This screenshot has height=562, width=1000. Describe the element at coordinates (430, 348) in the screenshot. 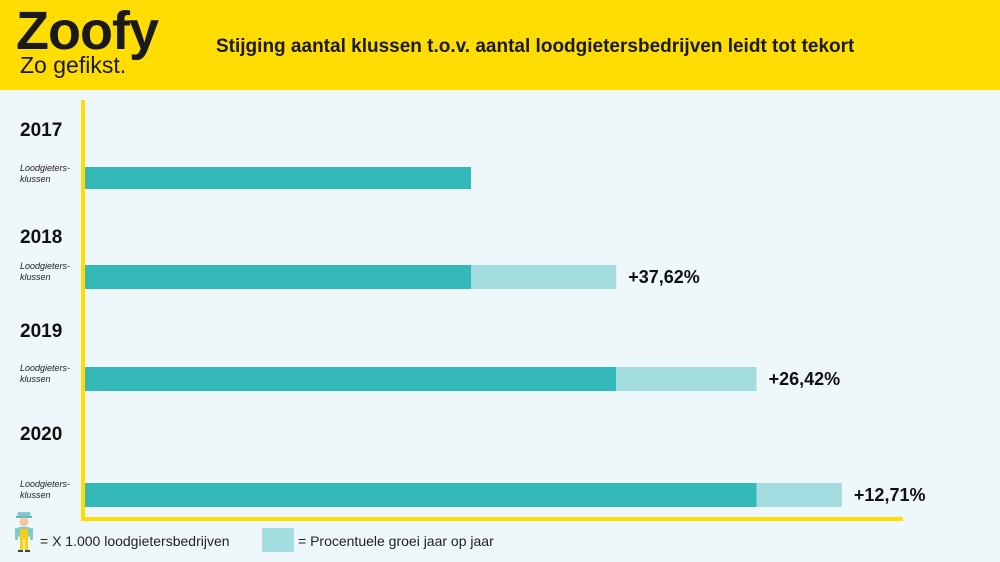

I see `year-group-2019: 2019 Loodgieters-klussen +26,42%` at that location.